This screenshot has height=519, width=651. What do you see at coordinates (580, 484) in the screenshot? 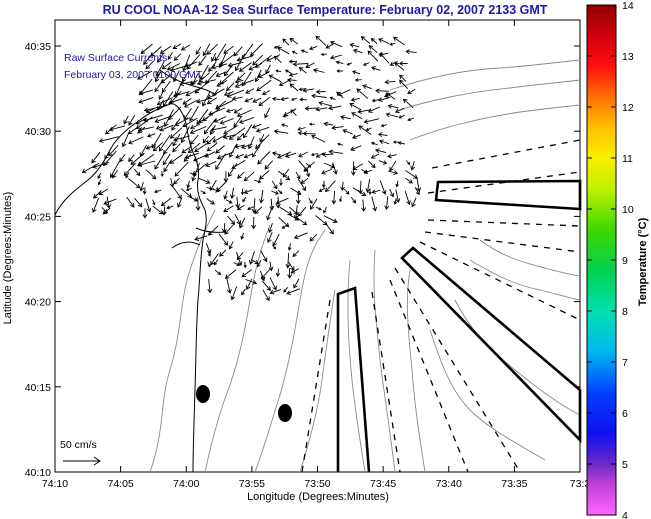
I see `x-tick-label: 73:3` at bounding box center [580, 484].